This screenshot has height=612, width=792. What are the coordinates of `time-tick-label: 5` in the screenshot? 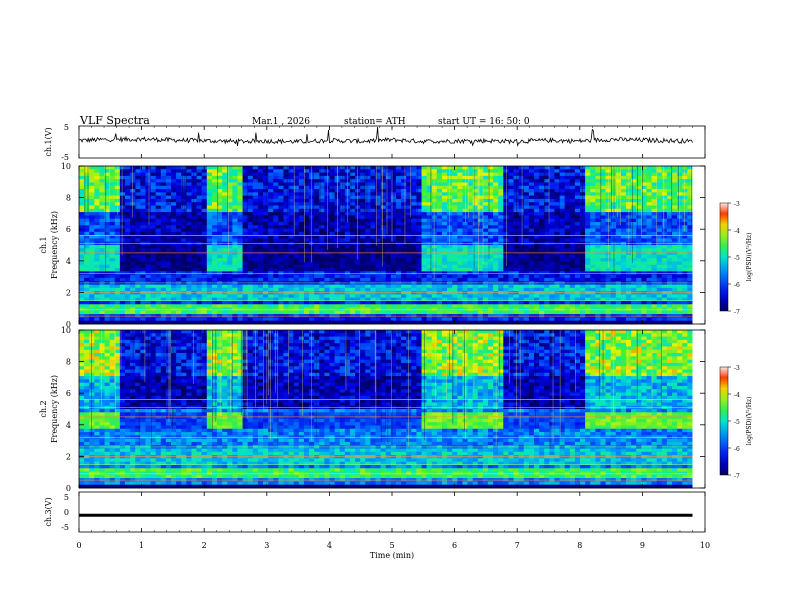 It's located at (391, 545).